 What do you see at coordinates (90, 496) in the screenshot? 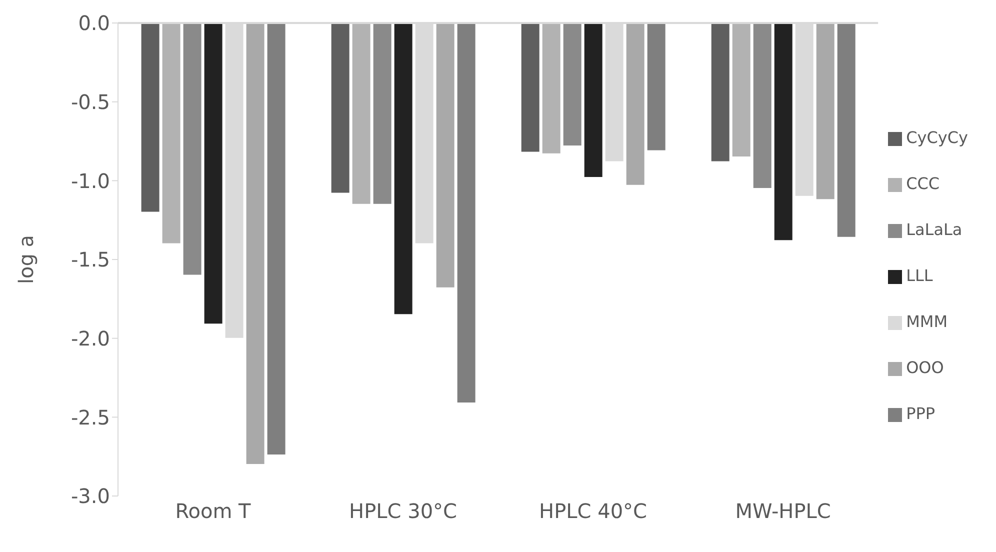
I see `y-tick-label: -3.0` at bounding box center [90, 496].